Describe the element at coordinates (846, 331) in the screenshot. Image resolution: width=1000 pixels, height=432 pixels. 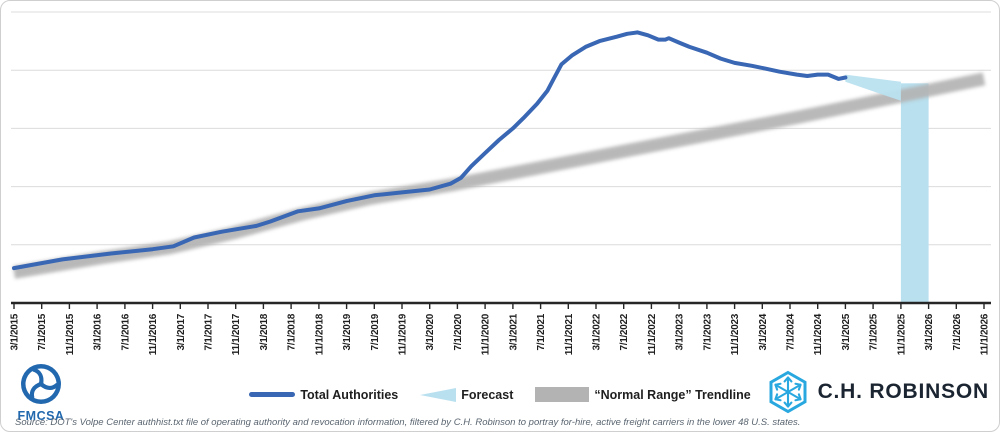
I see `svg-text: 3/1/2025` at that location.